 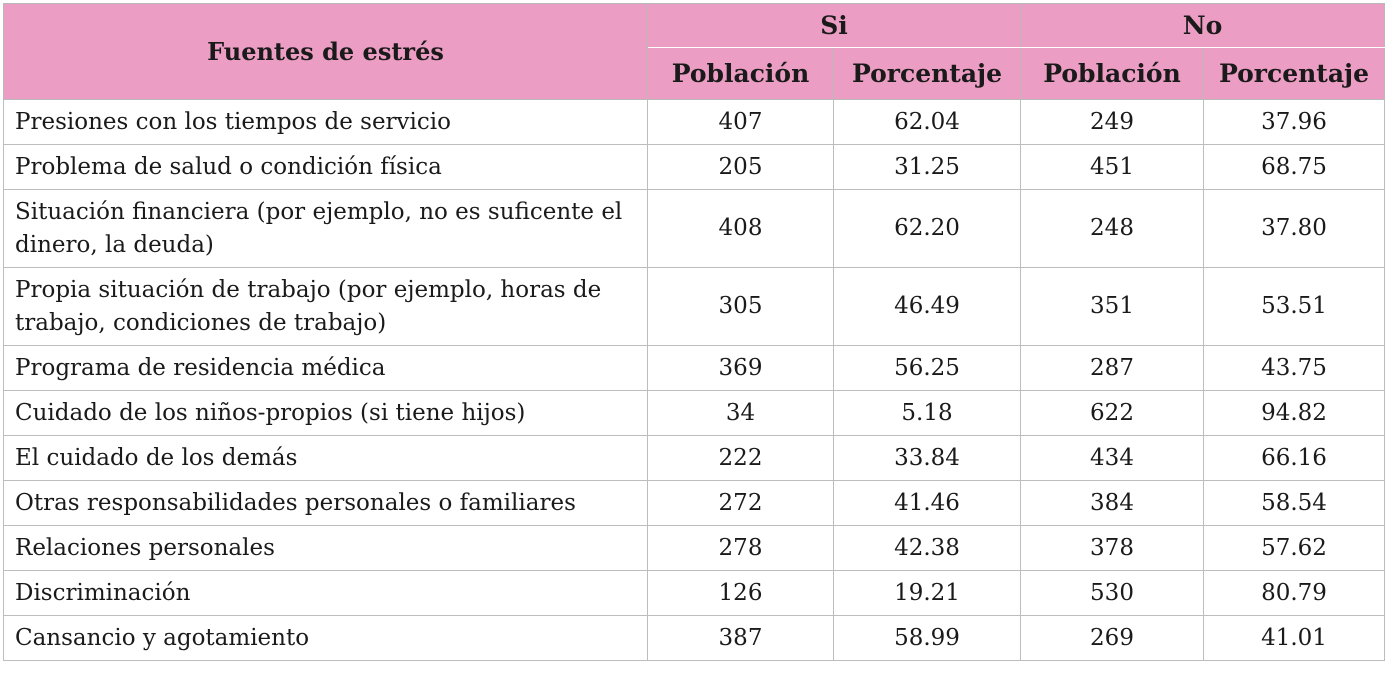 I want to click on no-poblacion-cell: 530, so click(x=1112, y=593).